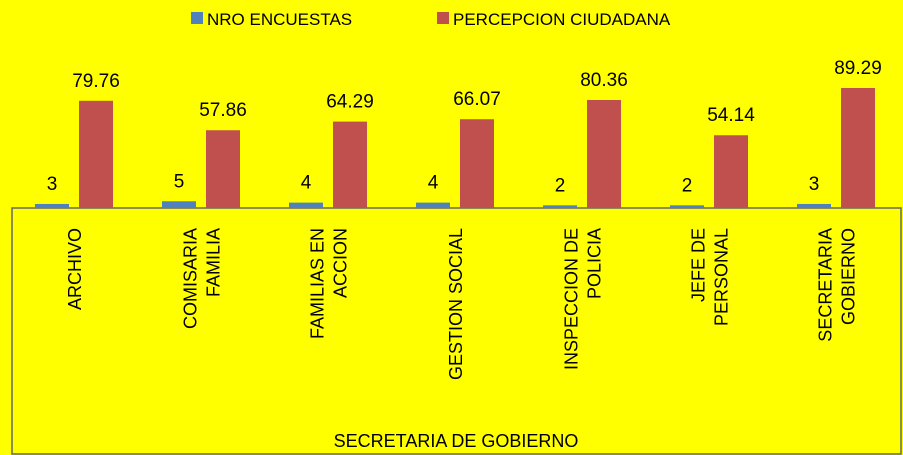 The width and height of the screenshot is (903, 455). Describe the element at coordinates (572, 299) in the screenshot. I see `x-tick-line: INSPECCION DE` at that location.